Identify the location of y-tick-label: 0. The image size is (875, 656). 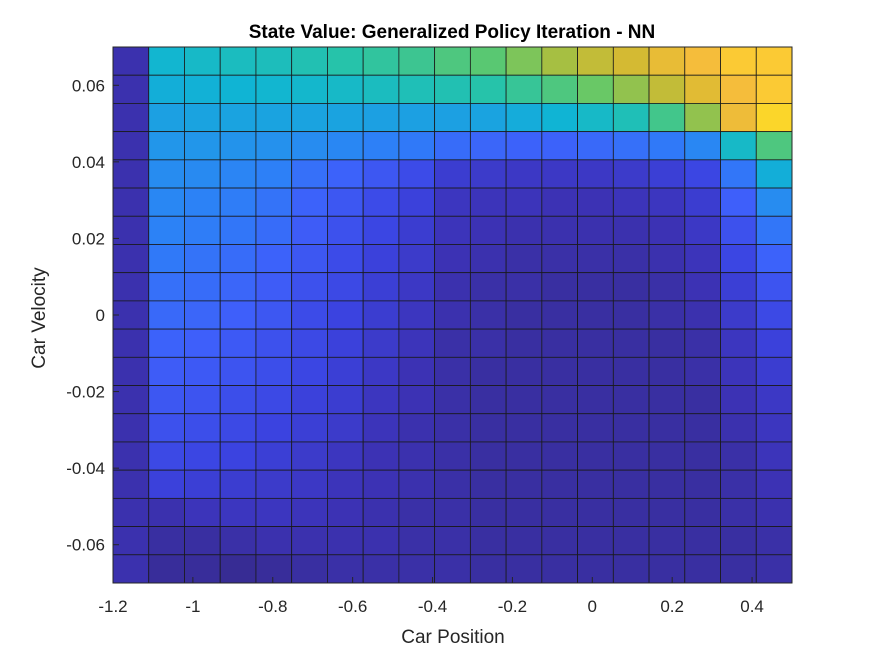
(100, 315).